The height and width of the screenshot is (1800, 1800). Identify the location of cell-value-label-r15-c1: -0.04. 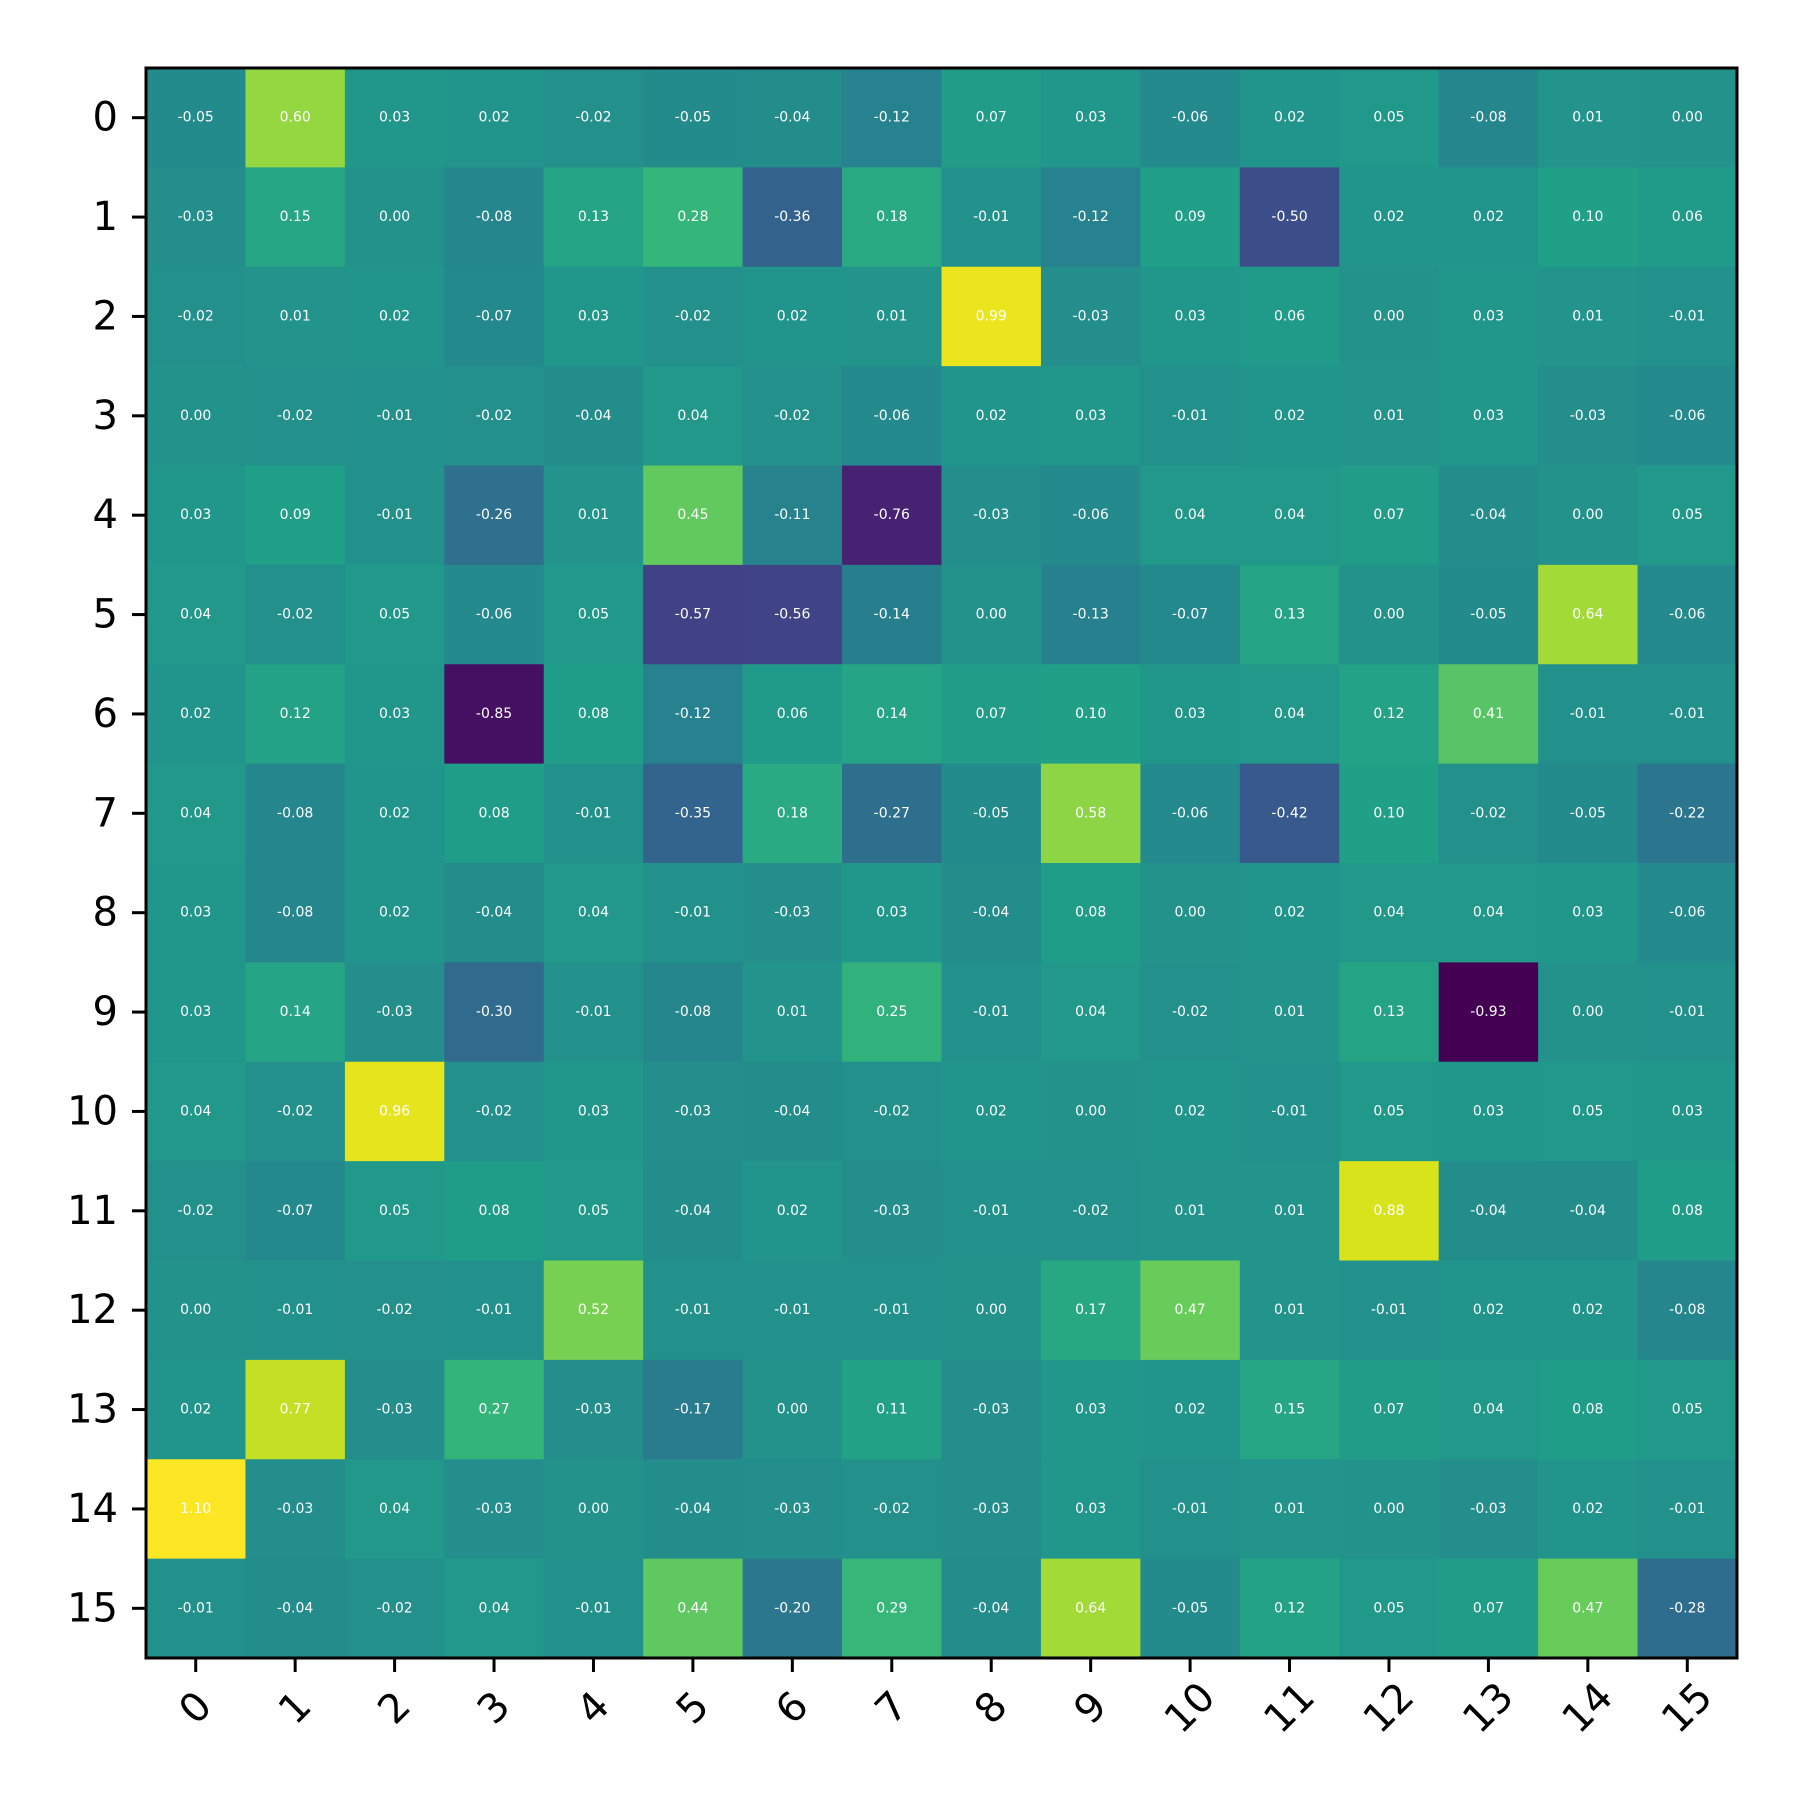
(295, 1608).